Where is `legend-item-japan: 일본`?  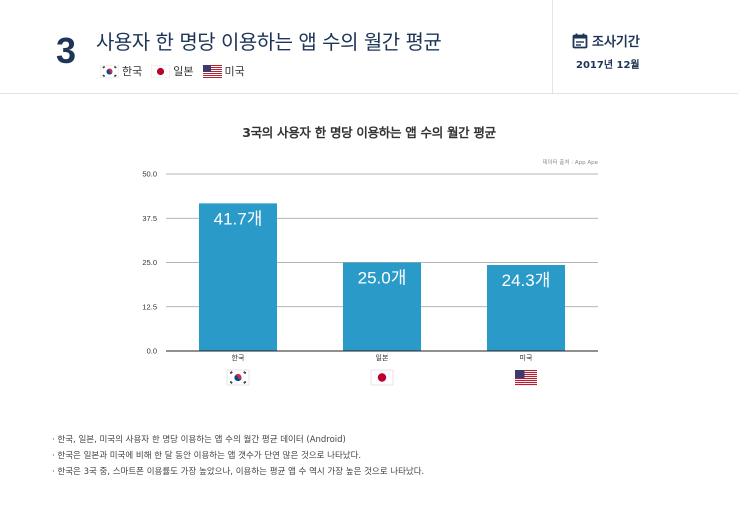 legend-item-japan: 일본 is located at coordinates (172, 71).